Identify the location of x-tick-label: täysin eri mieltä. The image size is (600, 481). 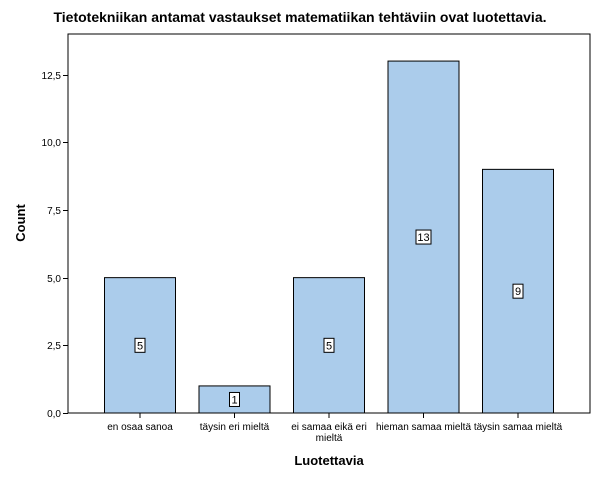
(235, 427).